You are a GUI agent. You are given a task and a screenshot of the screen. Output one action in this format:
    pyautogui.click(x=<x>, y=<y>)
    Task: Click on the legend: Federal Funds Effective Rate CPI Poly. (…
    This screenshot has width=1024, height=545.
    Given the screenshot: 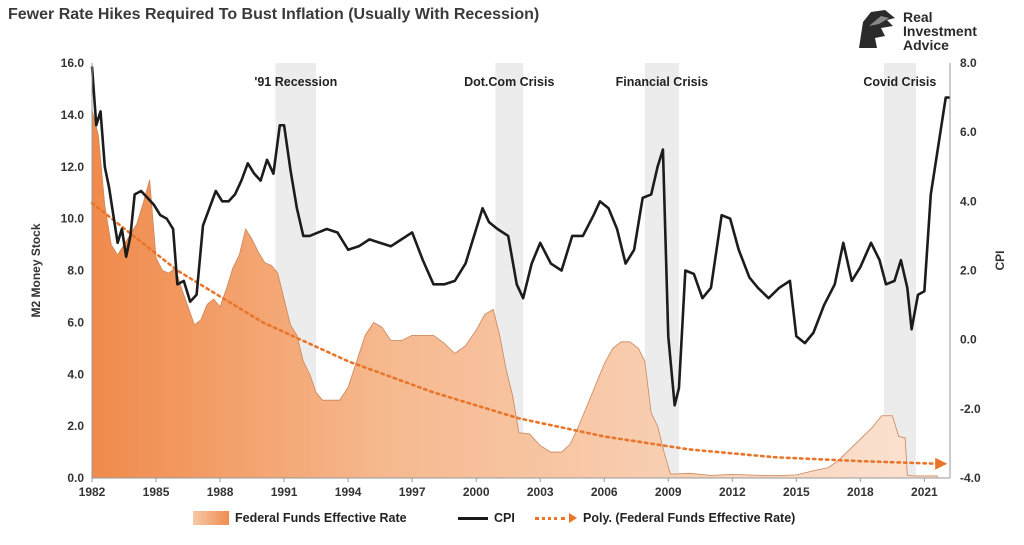 What is the action you would take?
    pyautogui.click(x=512, y=519)
    